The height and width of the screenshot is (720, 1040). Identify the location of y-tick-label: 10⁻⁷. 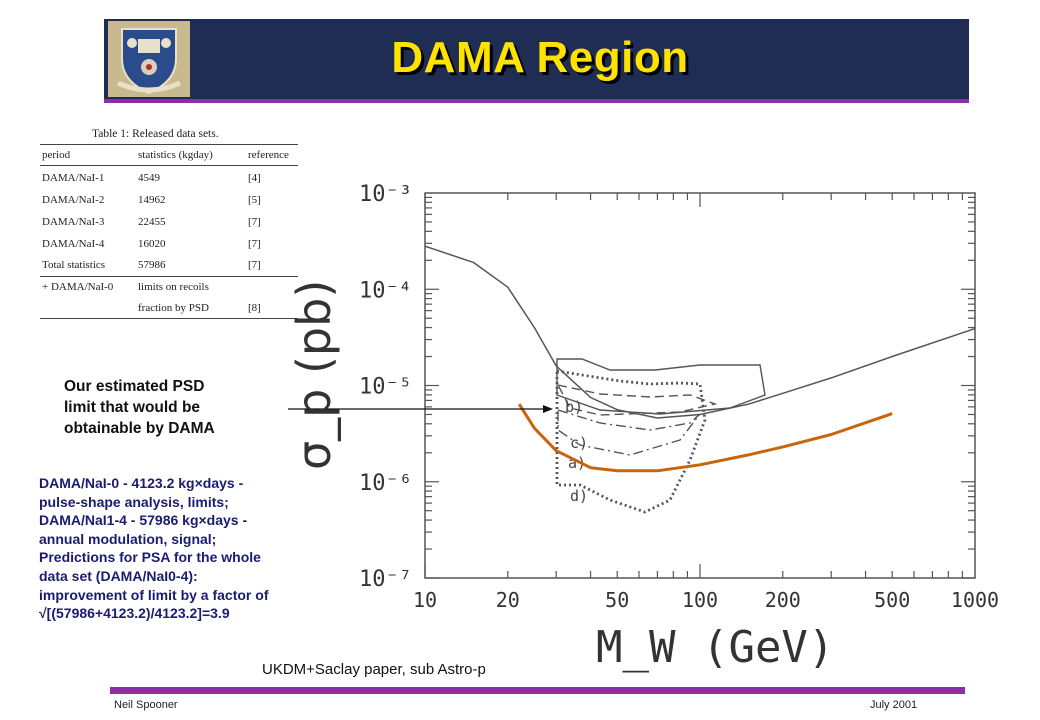
(385, 579).